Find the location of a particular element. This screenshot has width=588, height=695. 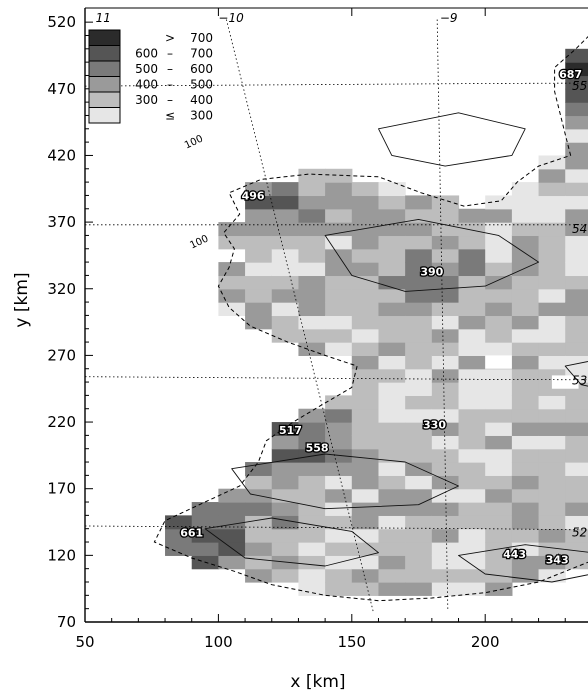

x-tick-label: 100 is located at coordinates (218, 642).